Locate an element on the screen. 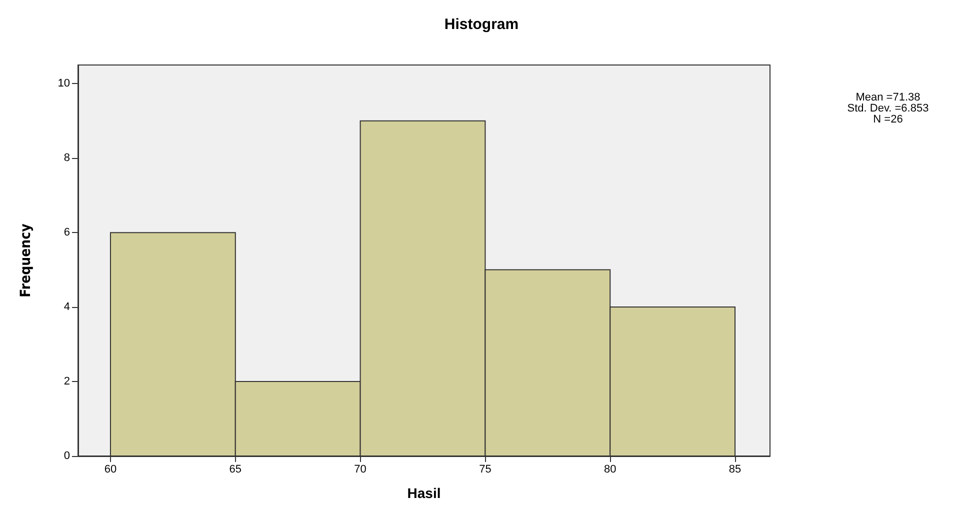 This screenshot has height=506, width=963. x-tick-label: 65 is located at coordinates (235, 470).